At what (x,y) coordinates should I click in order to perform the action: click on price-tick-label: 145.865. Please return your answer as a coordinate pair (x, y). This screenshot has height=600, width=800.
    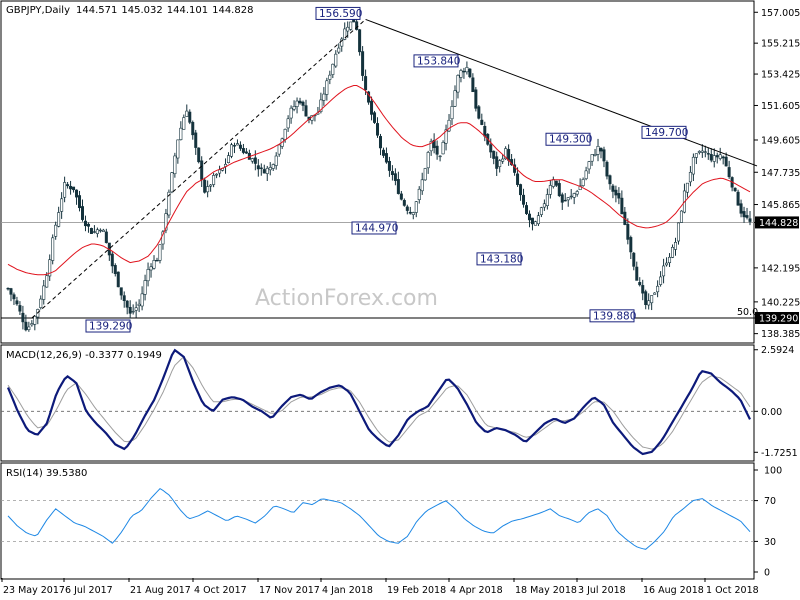
    Looking at the image, I should click on (780, 205).